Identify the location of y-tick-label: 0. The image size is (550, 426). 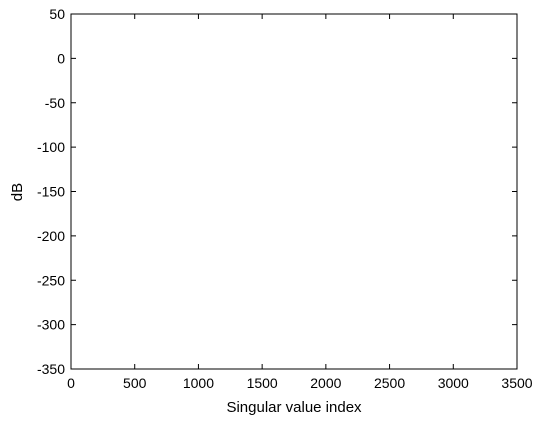
(61, 58).